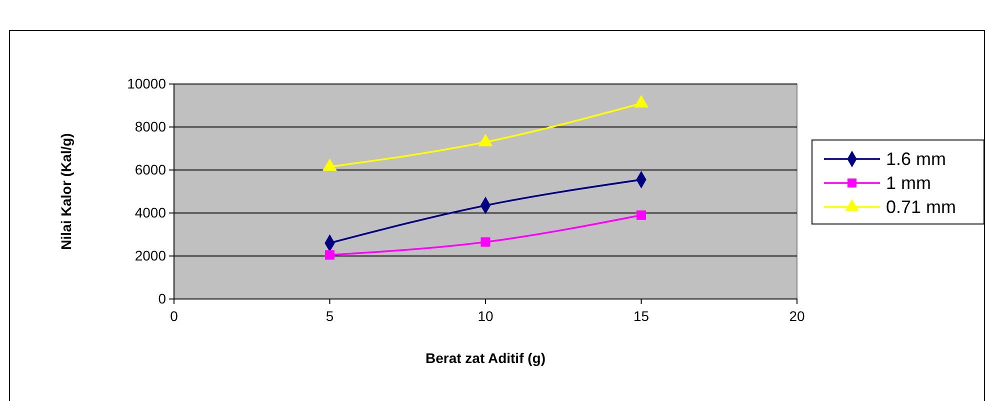  What do you see at coordinates (162, 298) in the screenshot?
I see `y-tick-label: 0` at bounding box center [162, 298].